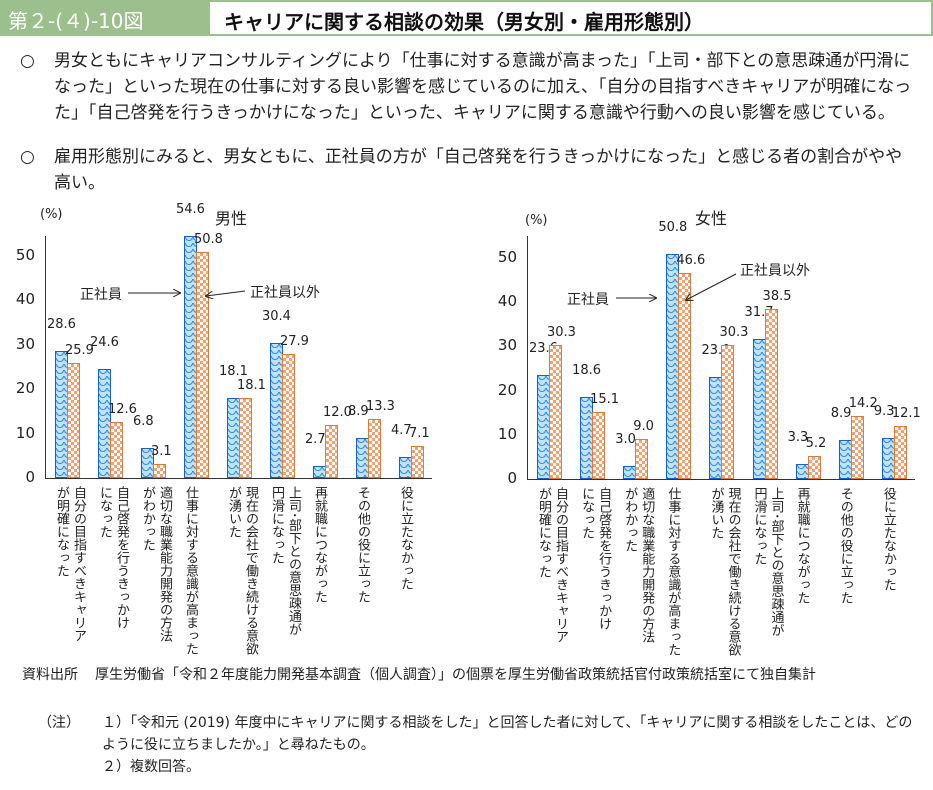  I want to click on value-label-nonregular: 7.1, so click(419, 434).